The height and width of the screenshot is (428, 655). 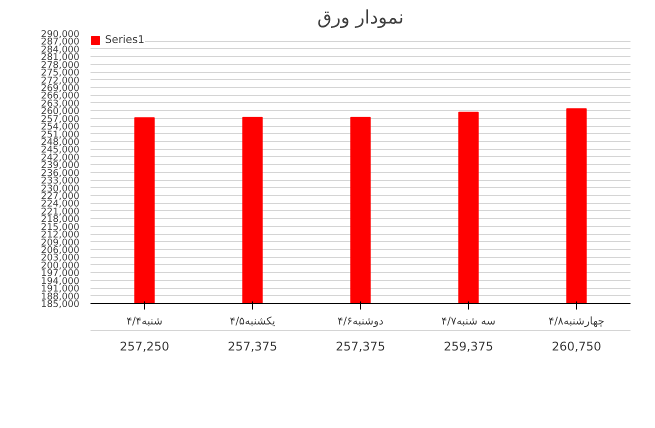 What do you see at coordinates (253, 321) in the screenshot?
I see `x-tick-label: یکشنبه۴/۵` at bounding box center [253, 321].